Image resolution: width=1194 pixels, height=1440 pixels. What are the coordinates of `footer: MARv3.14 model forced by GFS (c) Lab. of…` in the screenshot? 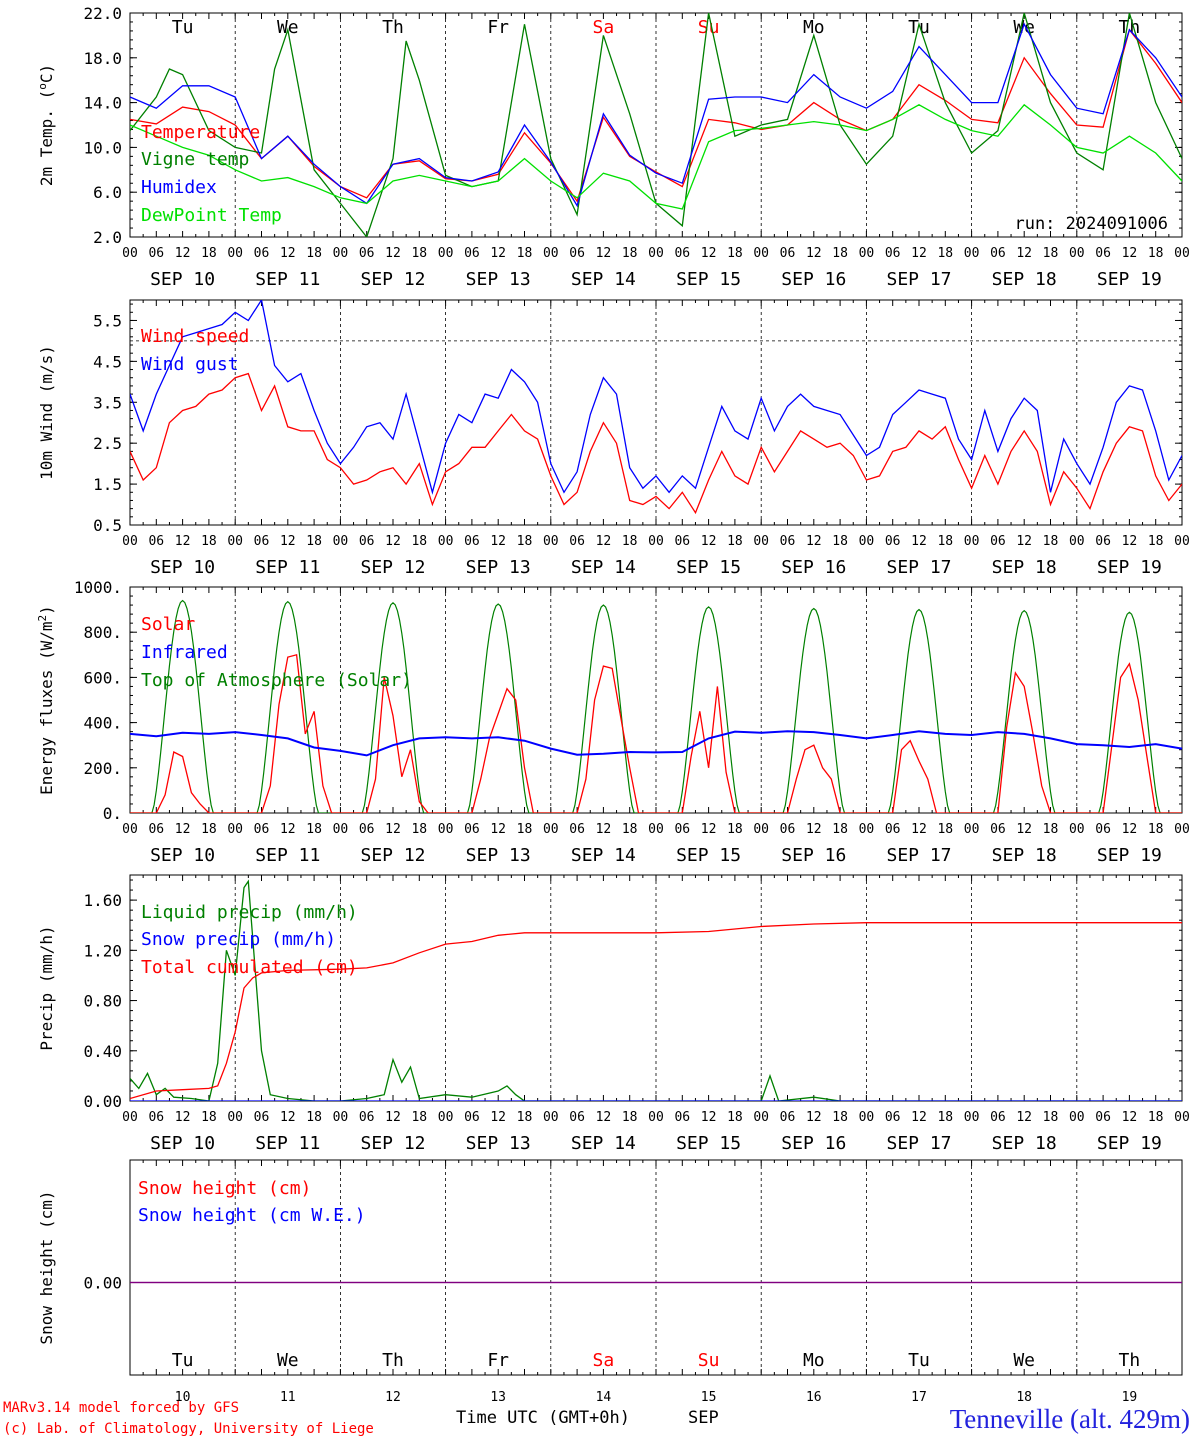 It's located at (596, 1418).